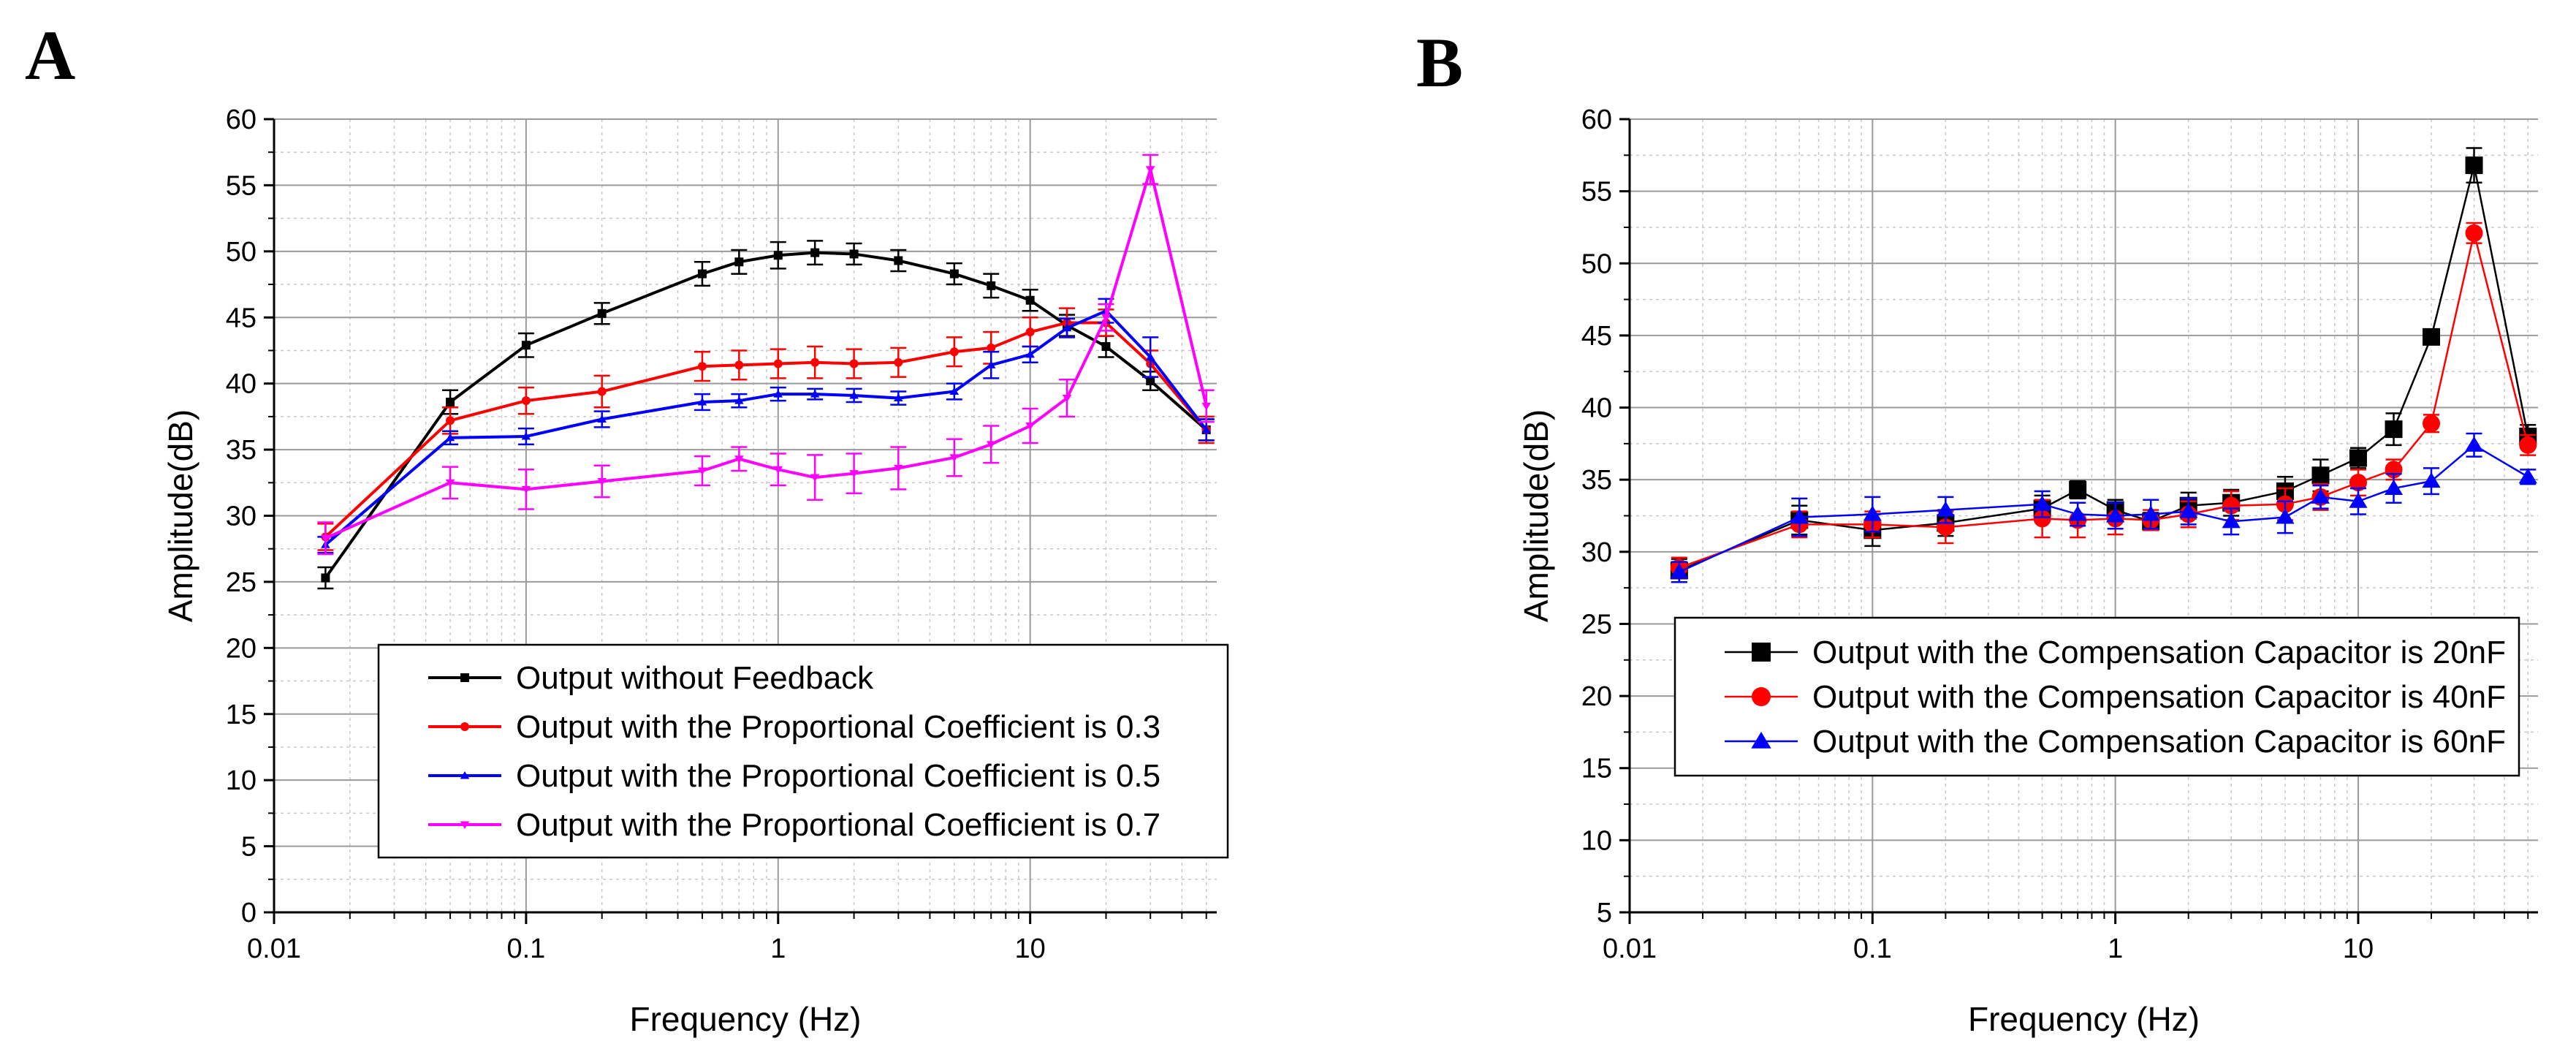 The height and width of the screenshot is (1060, 2576). What do you see at coordinates (1630, 949) in the screenshot?
I see `x-tick-label: 0.01` at bounding box center [1630, 949].